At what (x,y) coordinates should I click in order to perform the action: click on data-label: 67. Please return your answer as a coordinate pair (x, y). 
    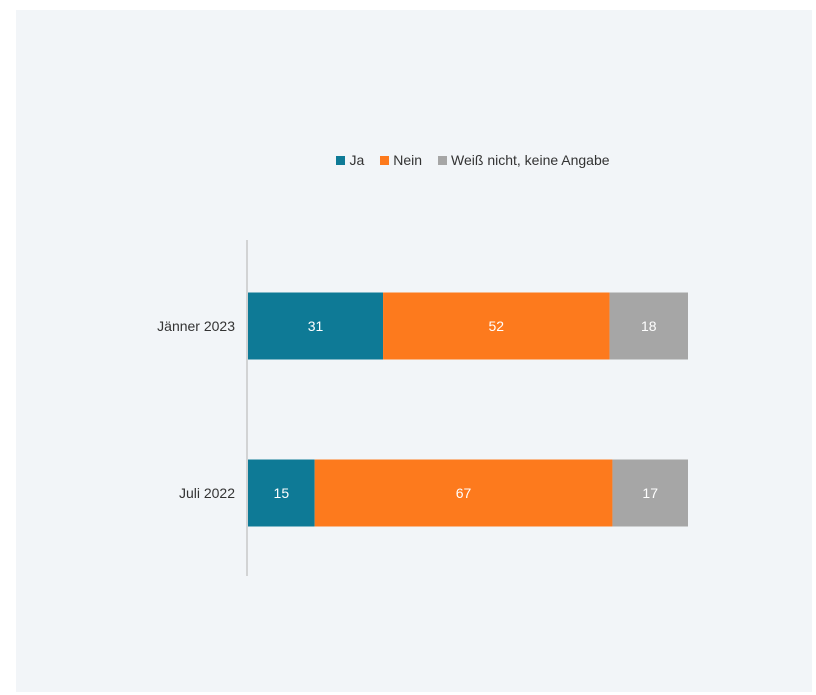
    Looking at the image, I should click on (464, 493).